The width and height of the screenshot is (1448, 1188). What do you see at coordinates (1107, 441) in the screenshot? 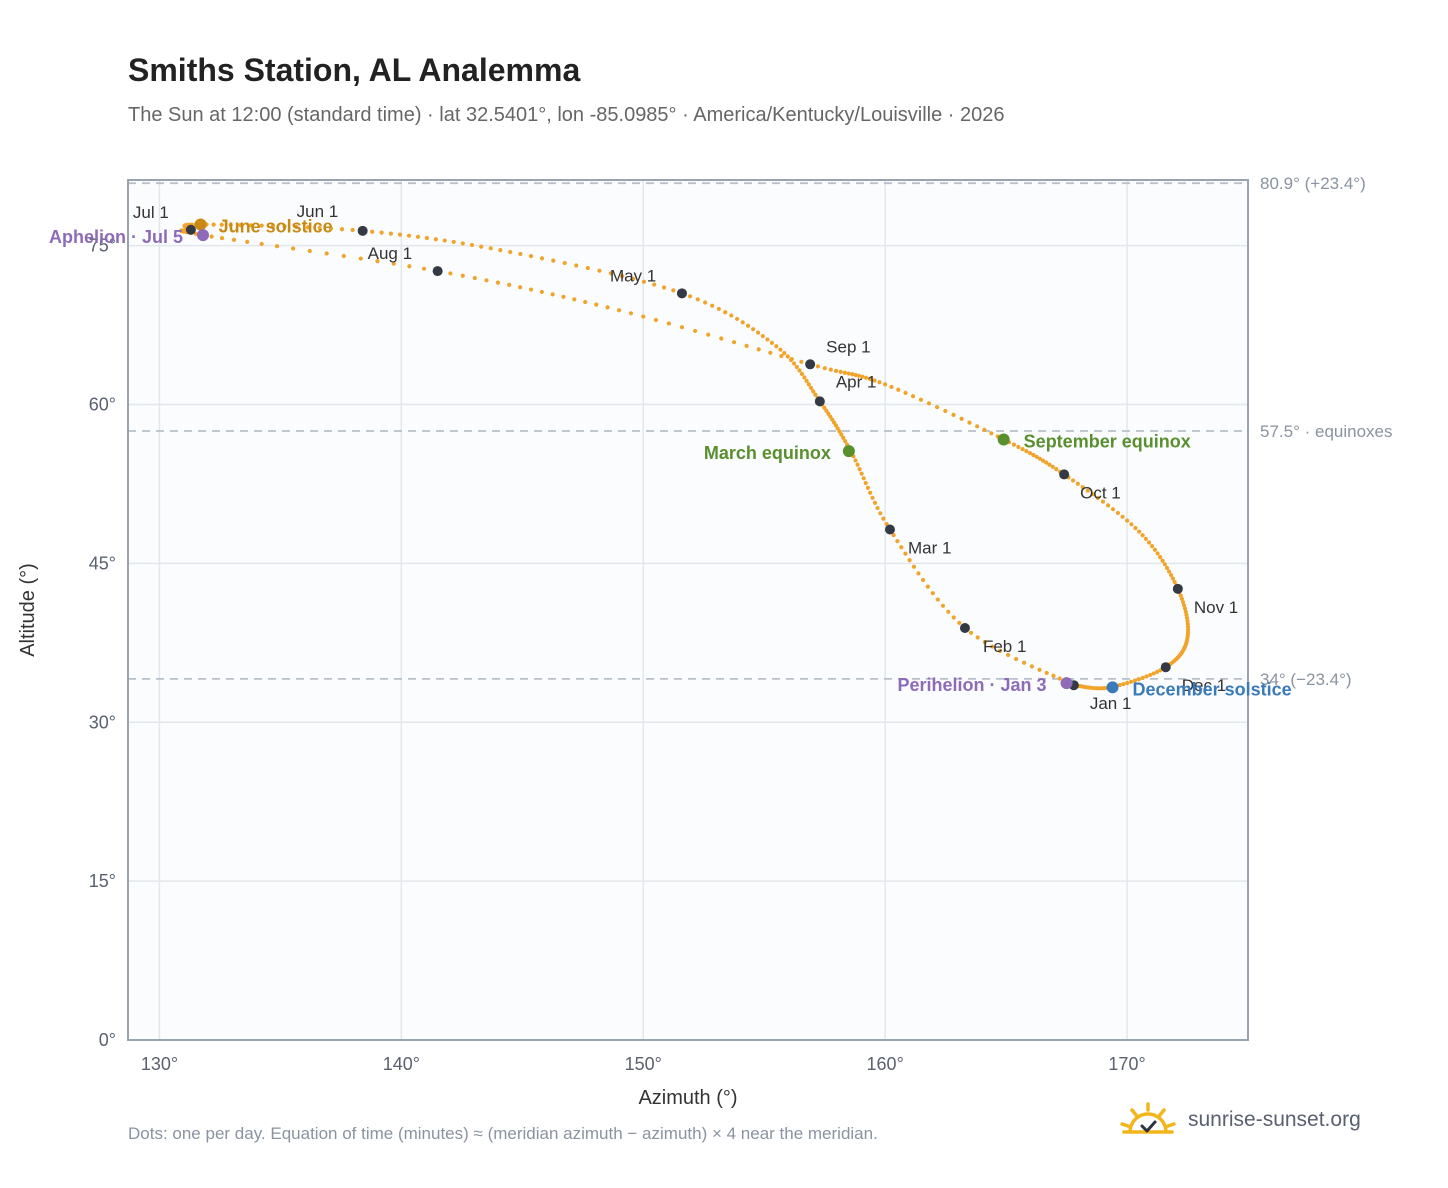
I see `event-label: September equinox` at bounding box center [1107, 441].